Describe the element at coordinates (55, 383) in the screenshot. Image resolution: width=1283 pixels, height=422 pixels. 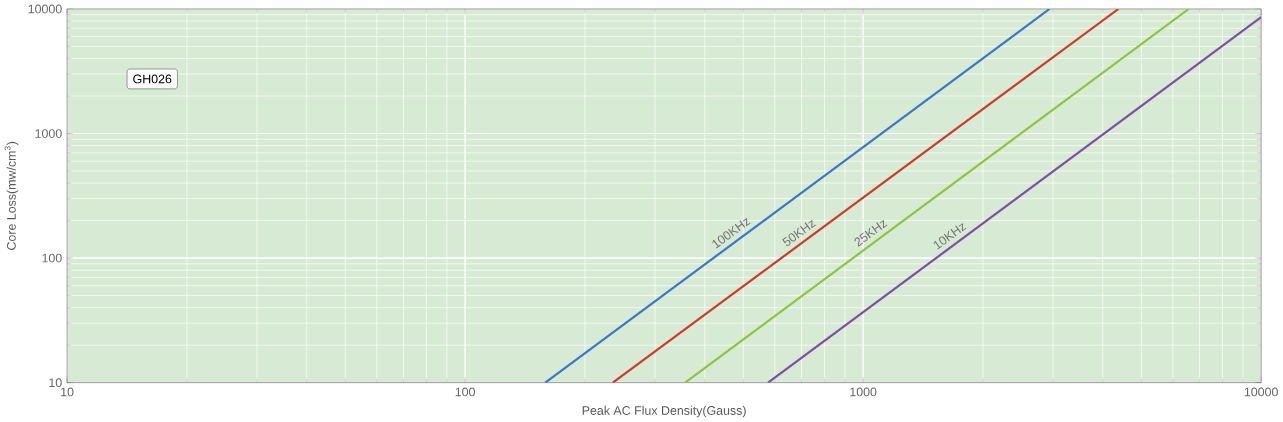
I see `y-tick-label: 10` at that location.